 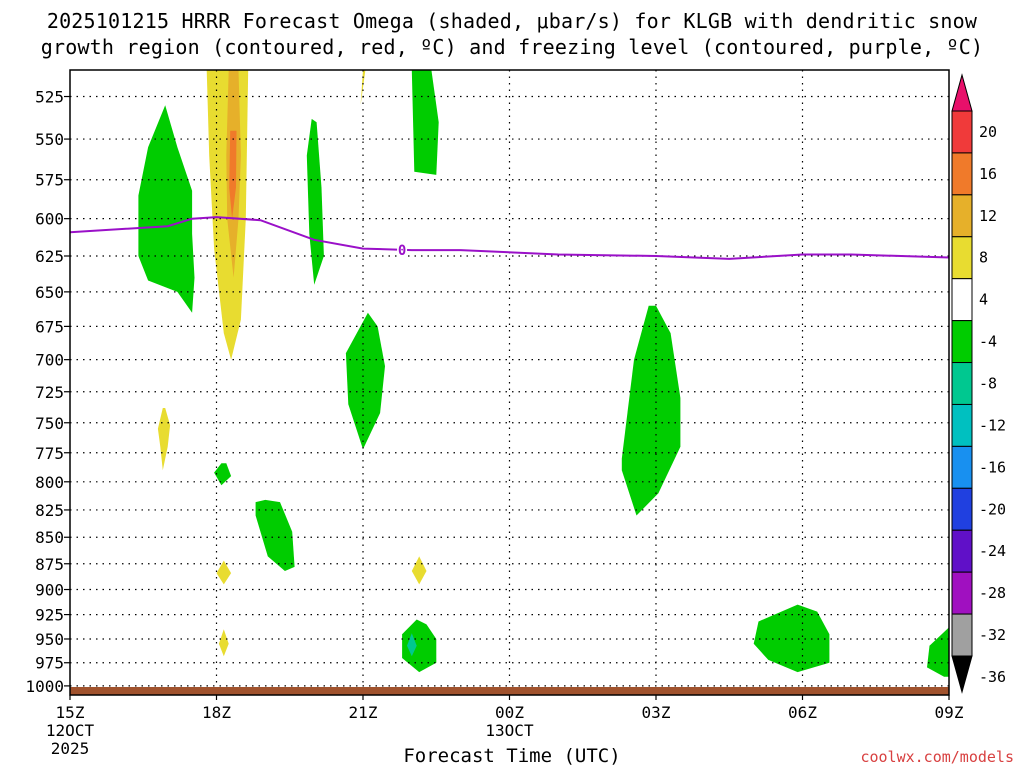 What do you see at coordinates (49, 180) in the screenshot?
I see `y-tick-label-575: 575` at bounding box center [49, 180].